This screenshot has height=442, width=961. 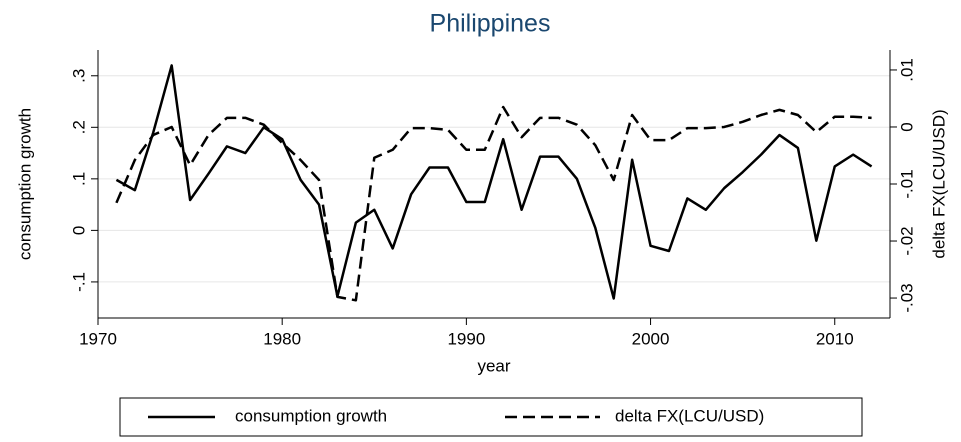 What do you see at coordinates (78, 282) in the screenshot?
I see `y-tick-label: -.1` at bounding box center [78, 282].